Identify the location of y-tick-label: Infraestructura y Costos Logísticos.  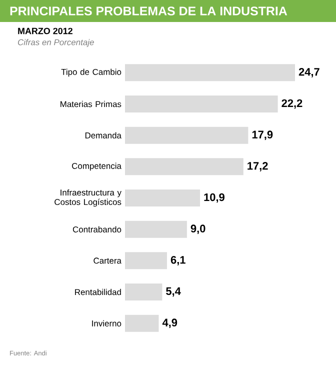
(88, 198).